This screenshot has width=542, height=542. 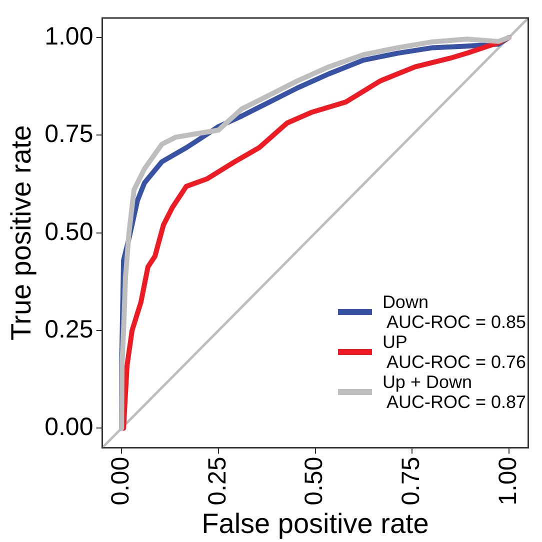 What do you see at coordinates (454, 352) in the screenshot?
I see `legend-label: UP AUC-ROC = 0.76` at bounding box center [454, 352].